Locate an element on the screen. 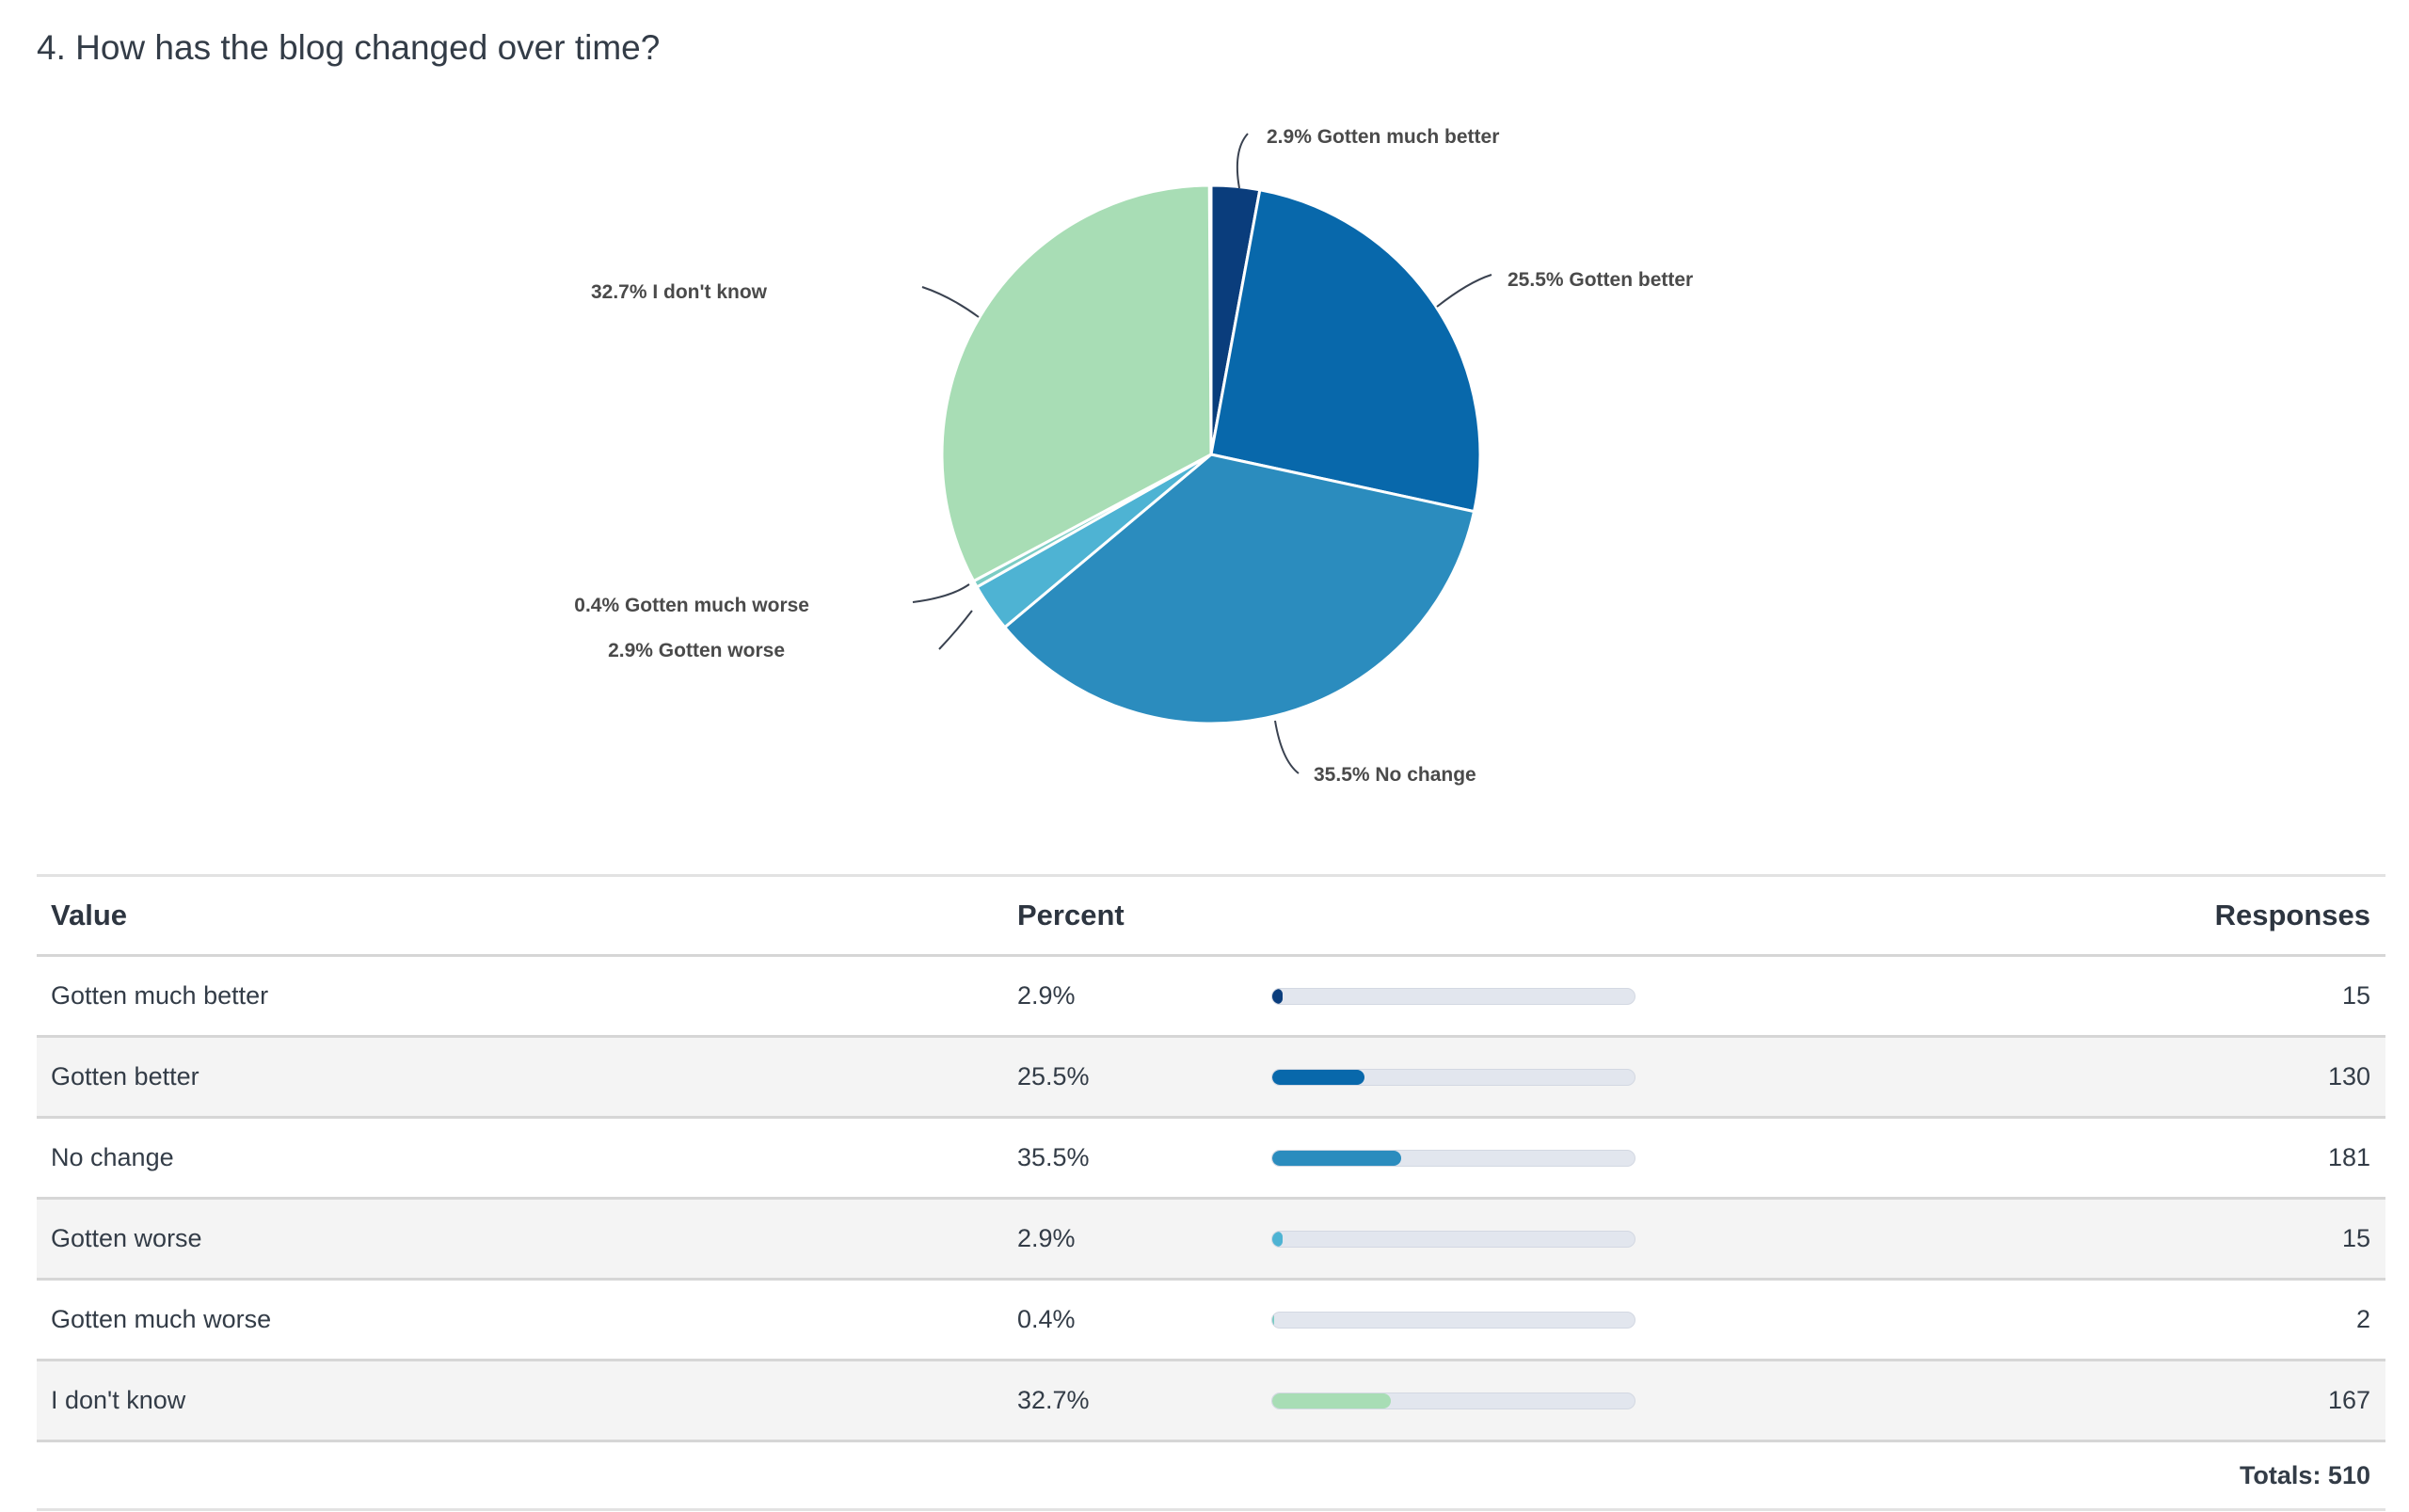 The width and height of the screenshot is (2409, 1512). header-percent: Percent is located at coordinates (1143, 916).